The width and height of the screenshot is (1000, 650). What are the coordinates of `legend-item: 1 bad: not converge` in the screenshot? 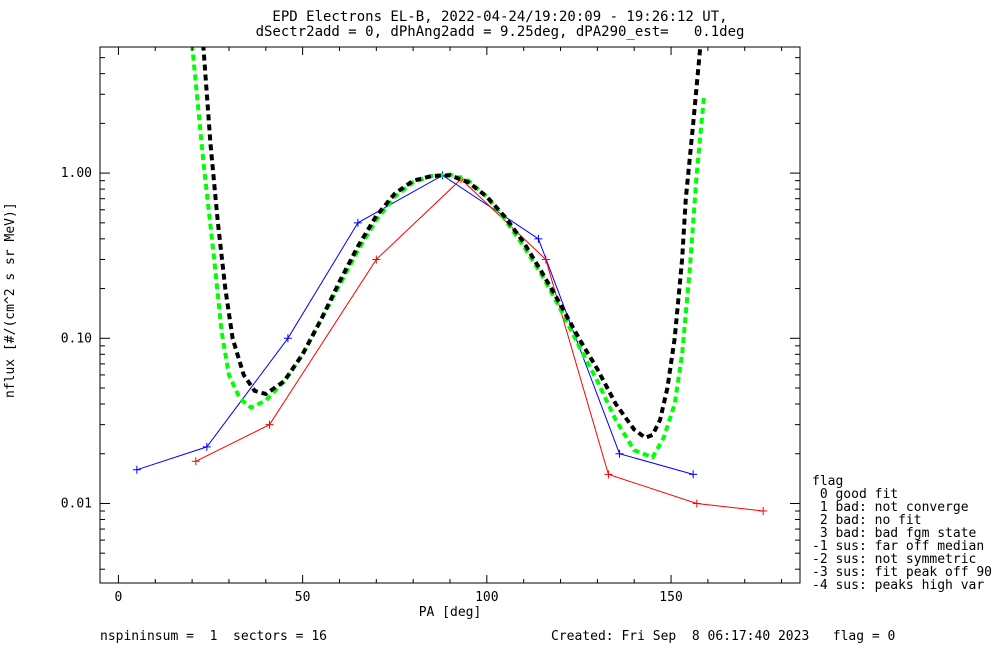 It's located at (890, 507).